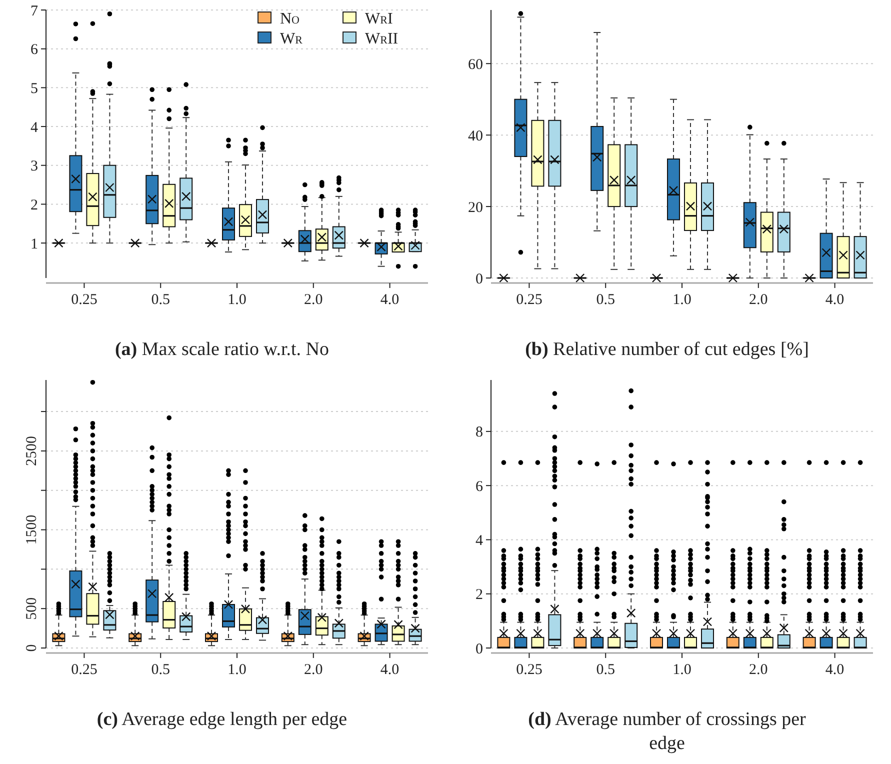 This screenshot has width=891, height=764. What do you see at coordinates (34, 11) in the screenshot?
I see `y-tick-label: 7` at bounding box center [34, 11].